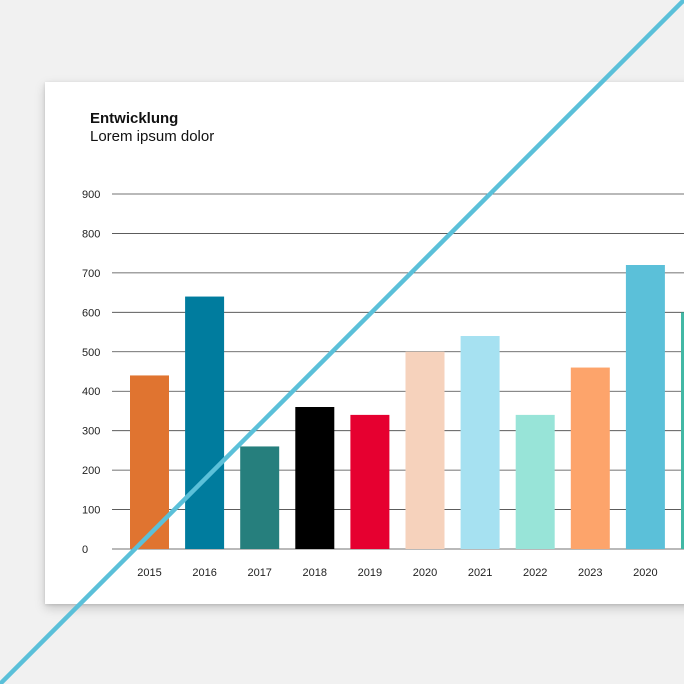 This screenshot has height=684, width=684. What do you see at coordinates (91, 234) in the screenshot?
I see `y-tick-label: 800` at bounding box center [91, 234].